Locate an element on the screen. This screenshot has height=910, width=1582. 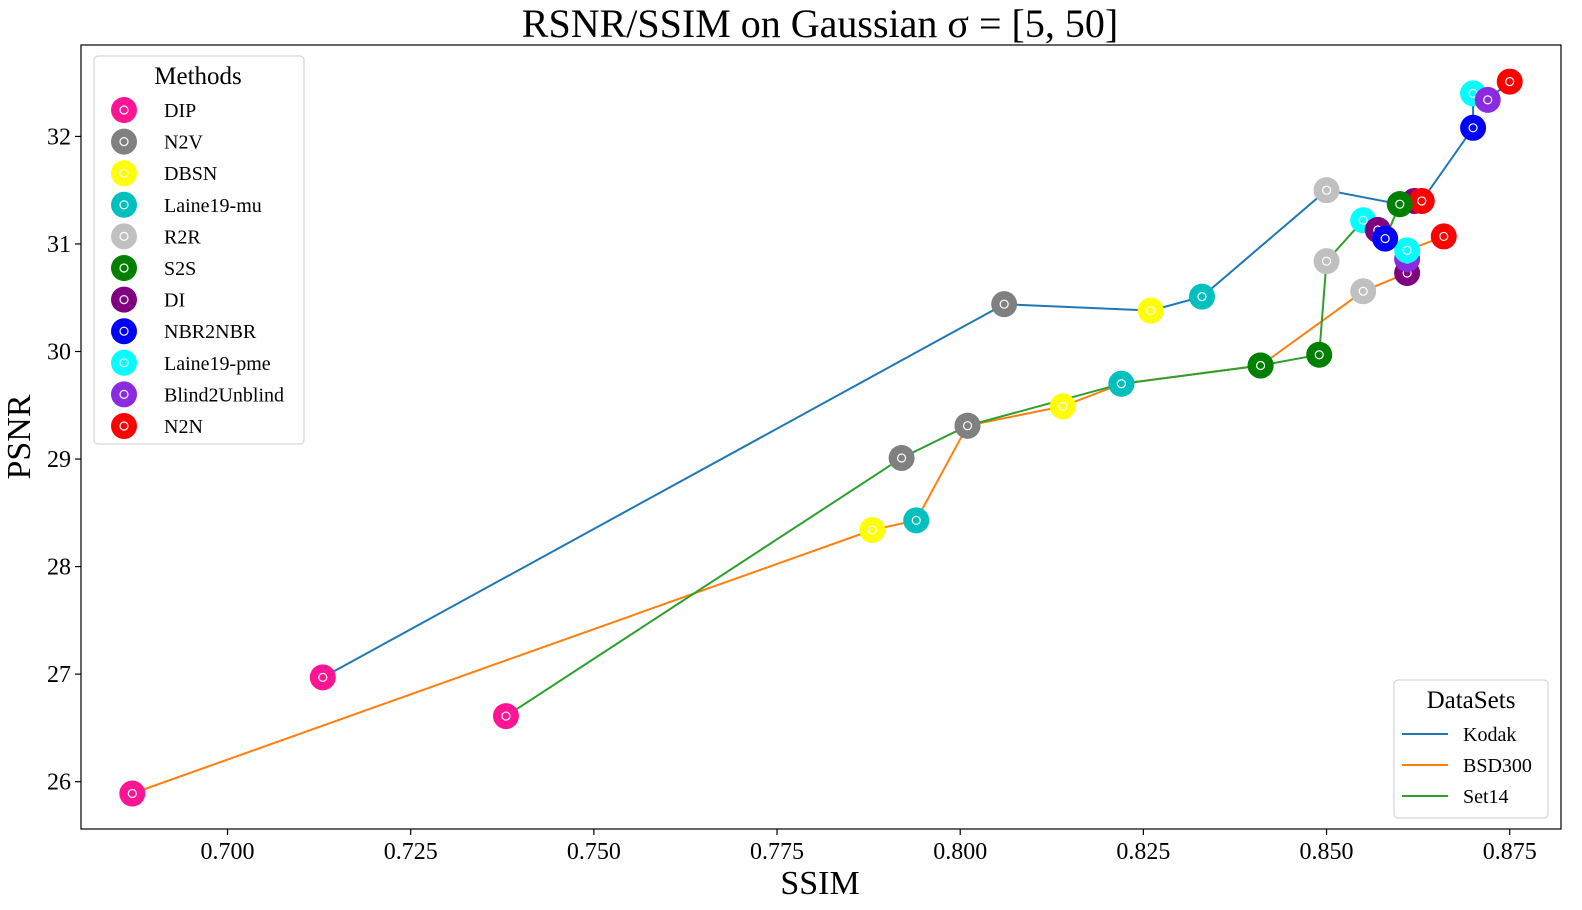
x-tick-label: 0.700 is located at coordinates (228, 852).